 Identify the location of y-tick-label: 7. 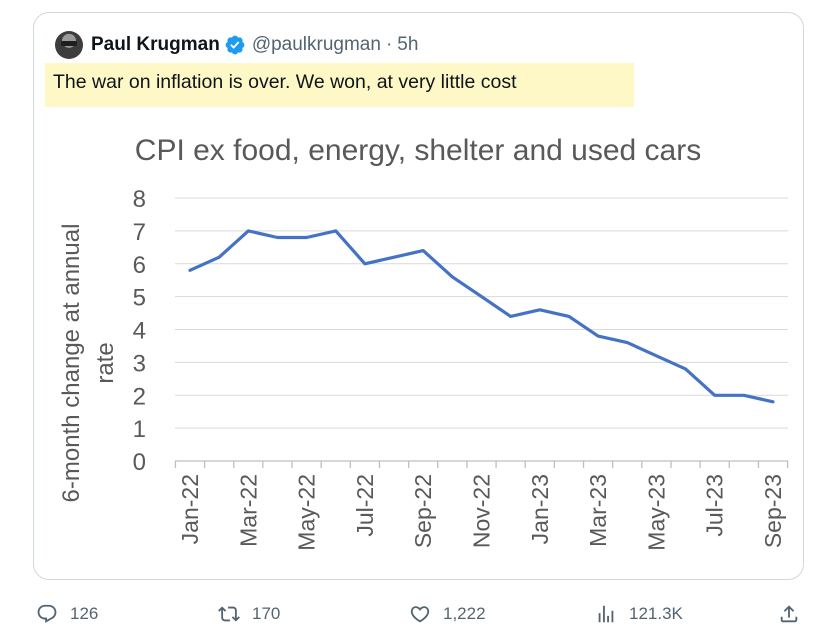
(139, 232).